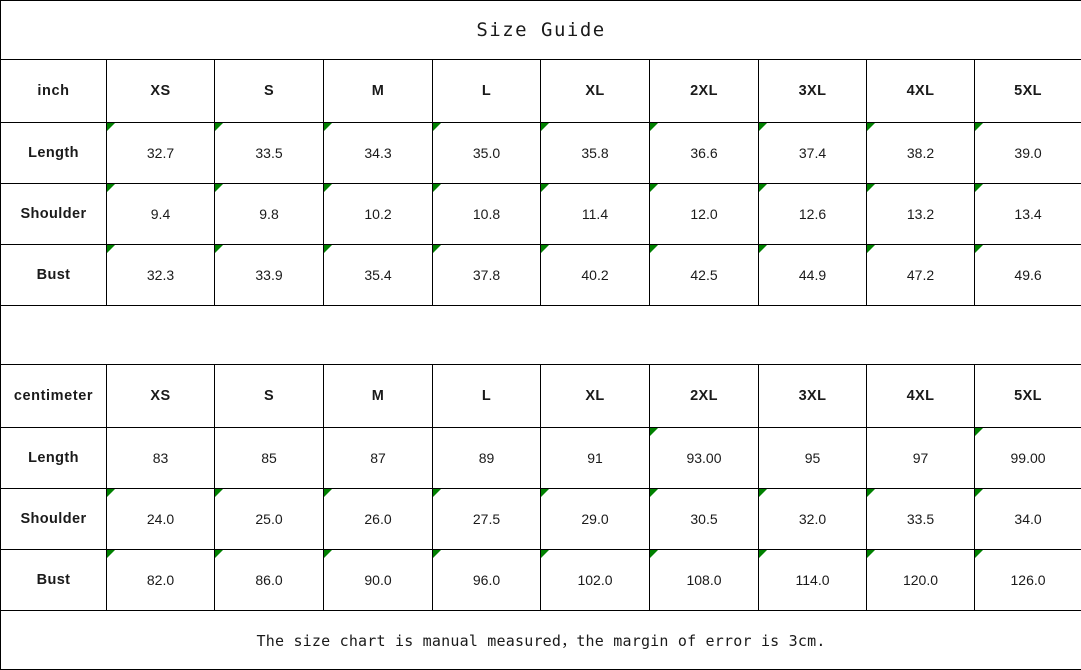 This screenshot has height=670, width=1081. I want to click on value-cell: 27.5, so click(487, 519).